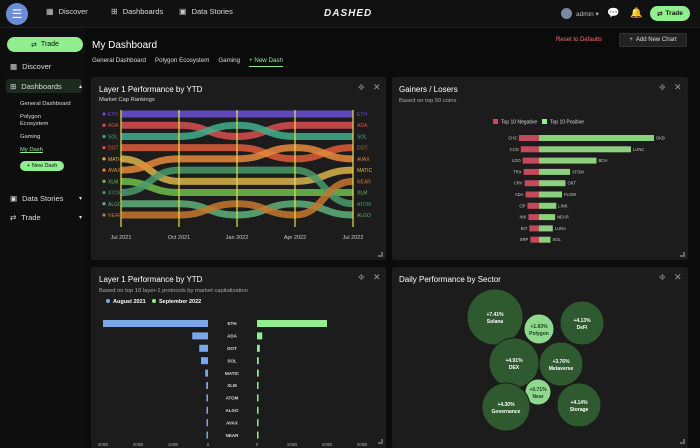  I want to click on nav-discover: ▦ Discover, so click(67, 11).